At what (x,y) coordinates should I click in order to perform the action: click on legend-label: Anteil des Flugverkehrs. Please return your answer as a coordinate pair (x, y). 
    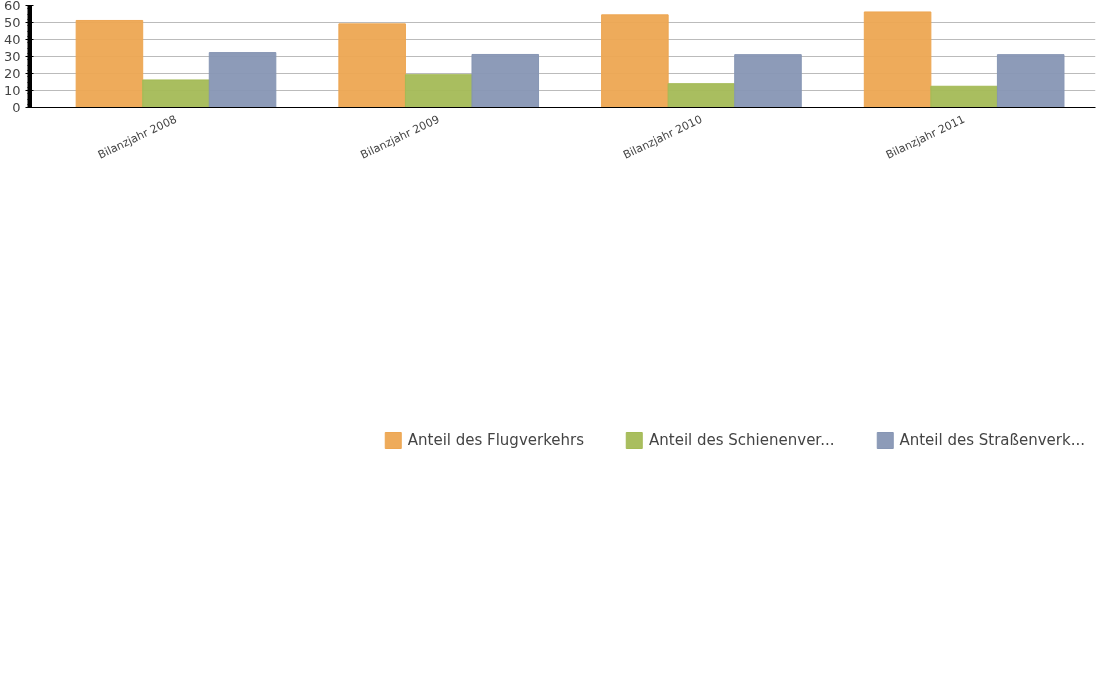
    Looking at the image, I should click on (496, 440).